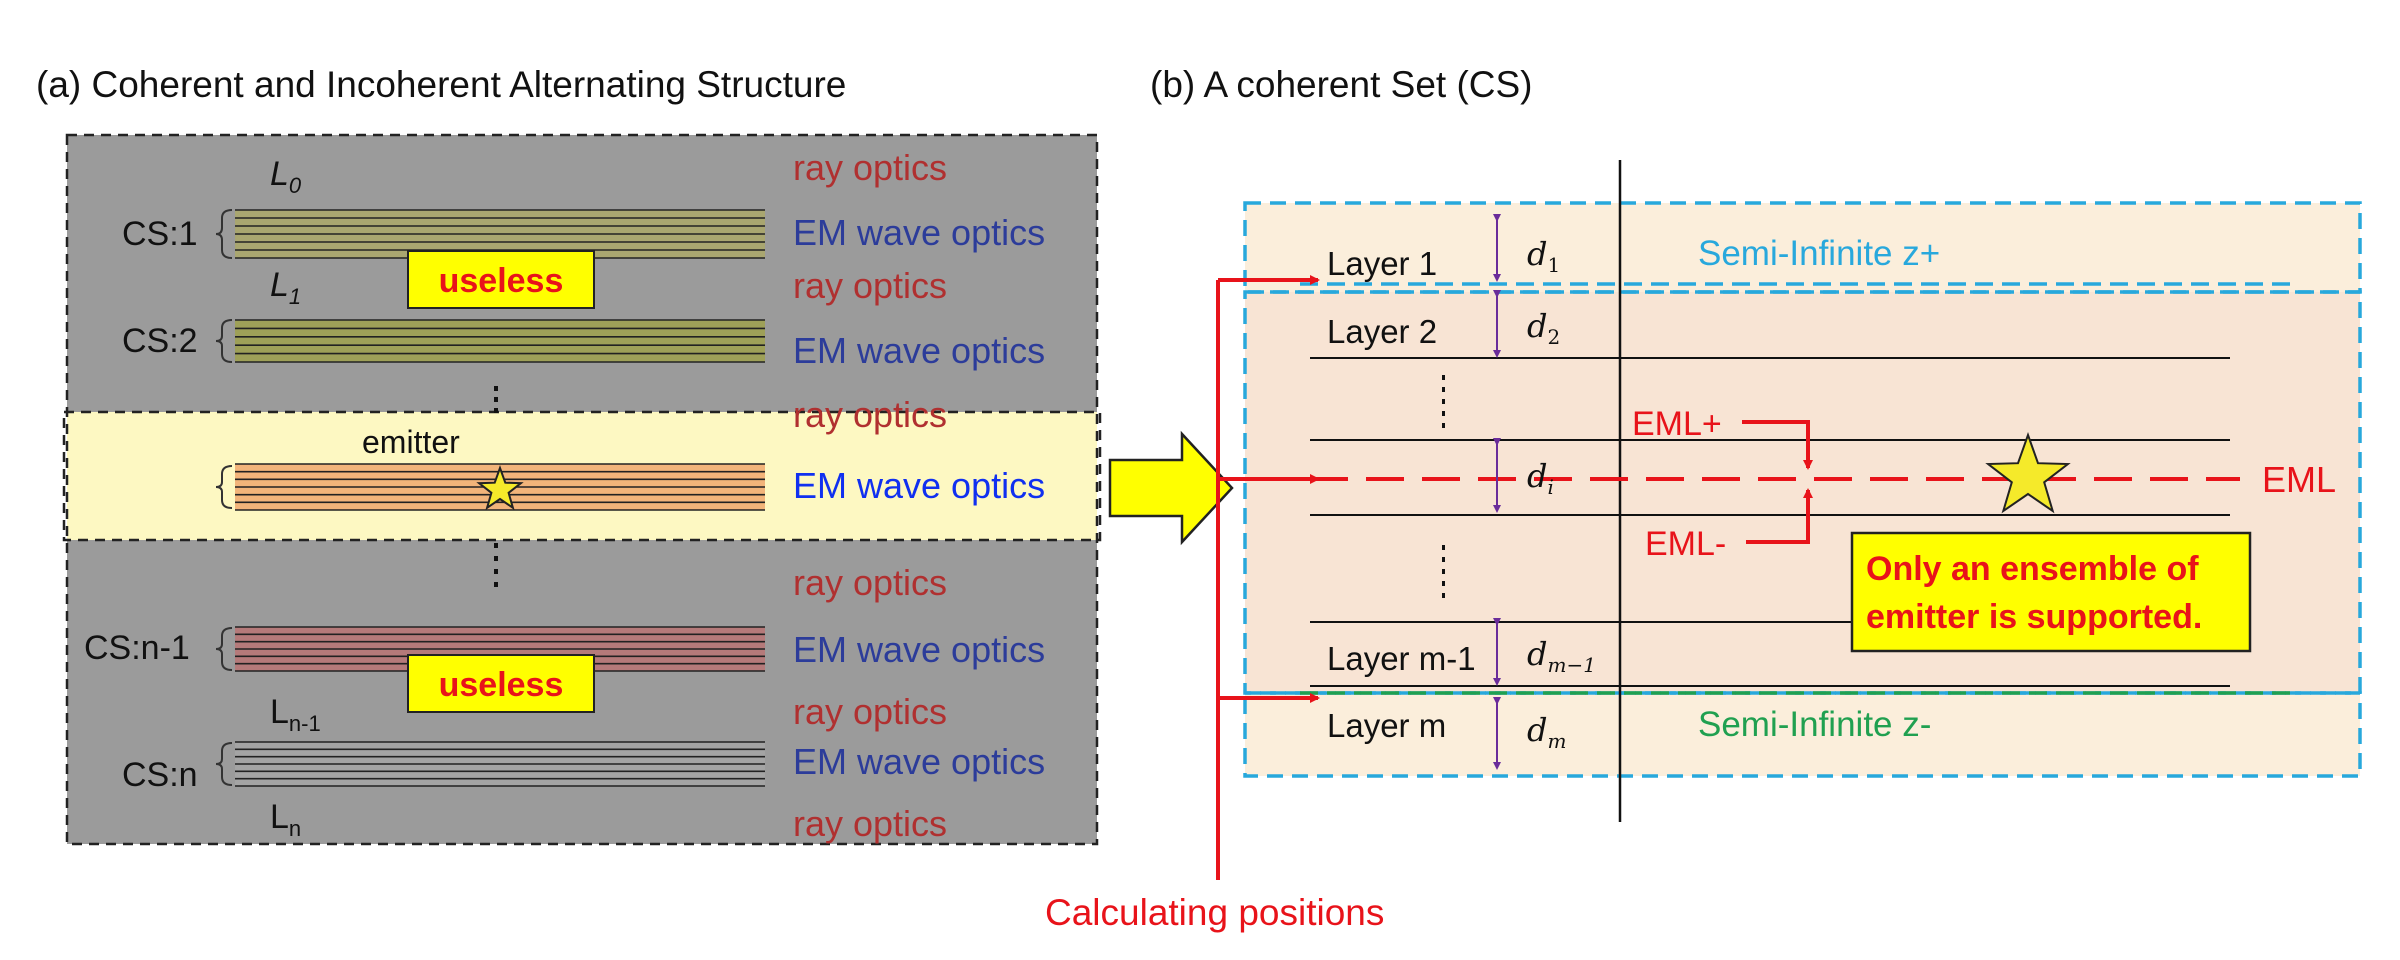 Image resolution: width=2400 pixels, height=960 pixels. What do you see at coordinates (500, 488) in the screenshot?
I see `emitter-star-icon` at bounding box center [500, 488].